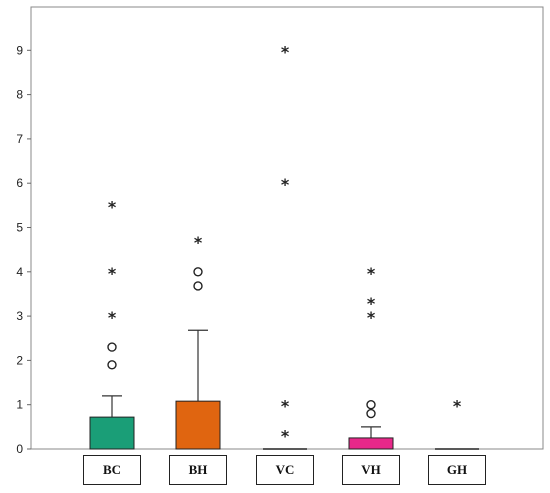 The width and height of the screenshot is (550, 493). What do you see at coordinates (371, 470) in the screenshot?
I see `category-label-vh: VH` at bounding box center [371, 470].